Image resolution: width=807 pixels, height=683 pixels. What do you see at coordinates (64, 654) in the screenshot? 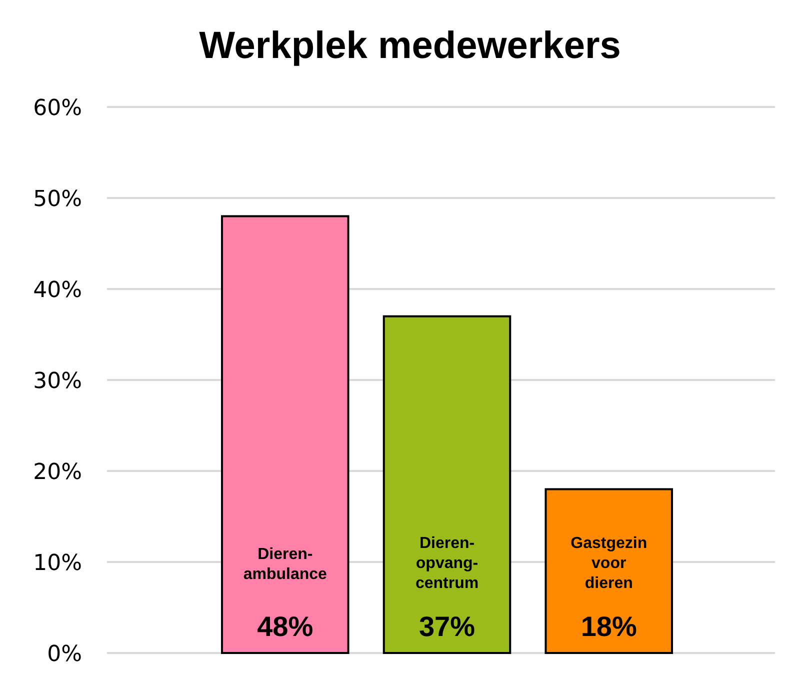
I see `y-tick-label: 0%` at bounding box center [64, 654].